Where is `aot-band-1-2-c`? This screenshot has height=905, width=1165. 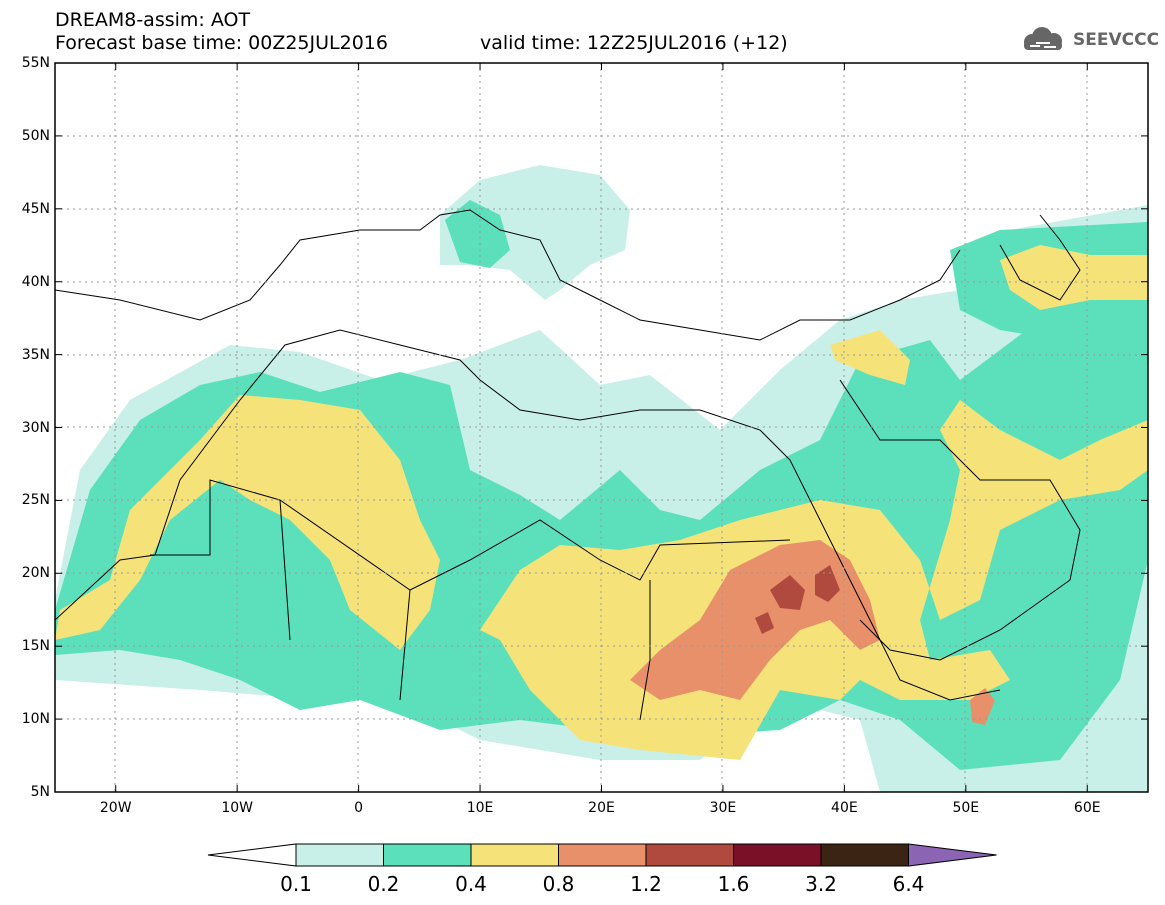
aot-band-1-2-c is located at coordinates (764, 623).